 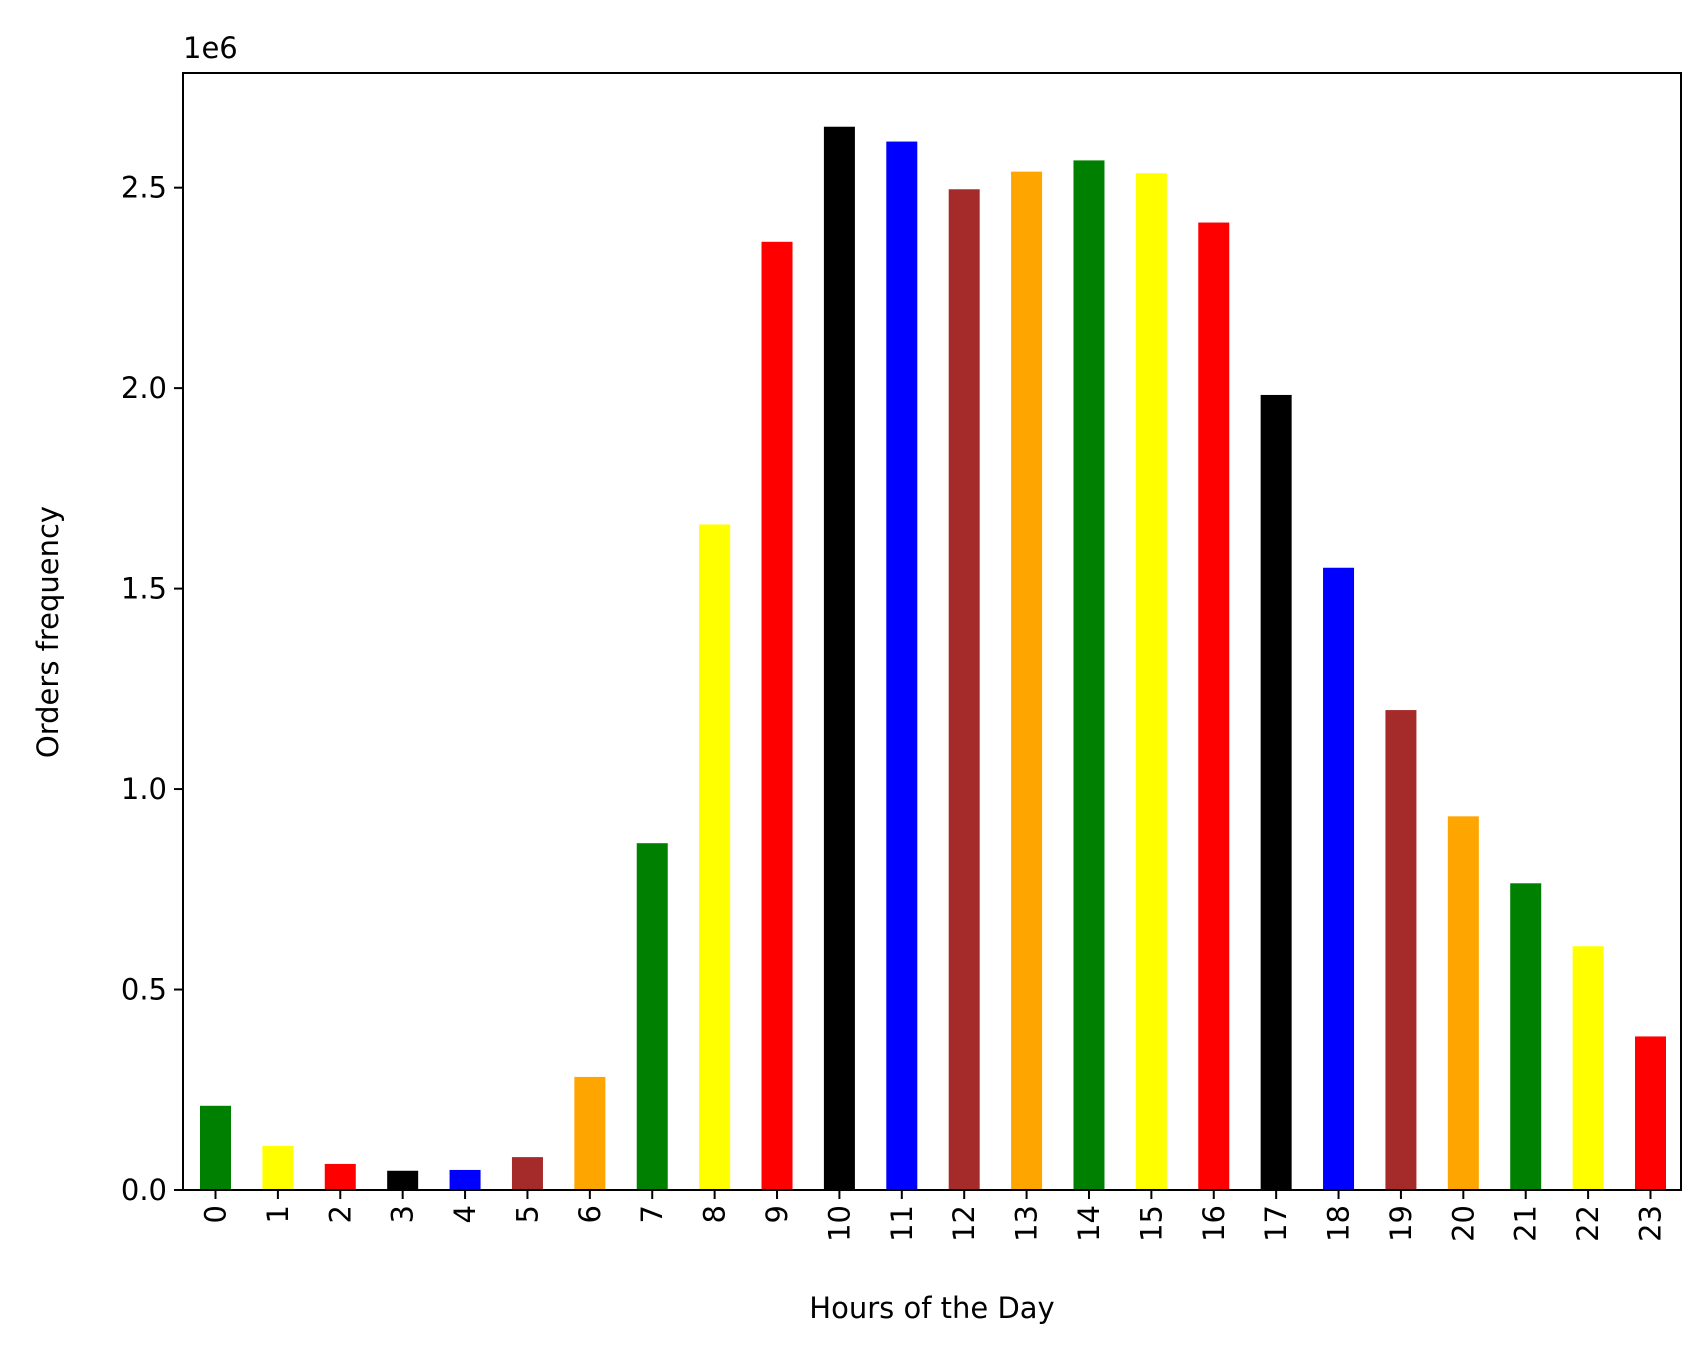 What do you see at coordinates (590, 1214) in the screenshot?
I see `x-tick-label: 6` at bounding box center [590, 1214].